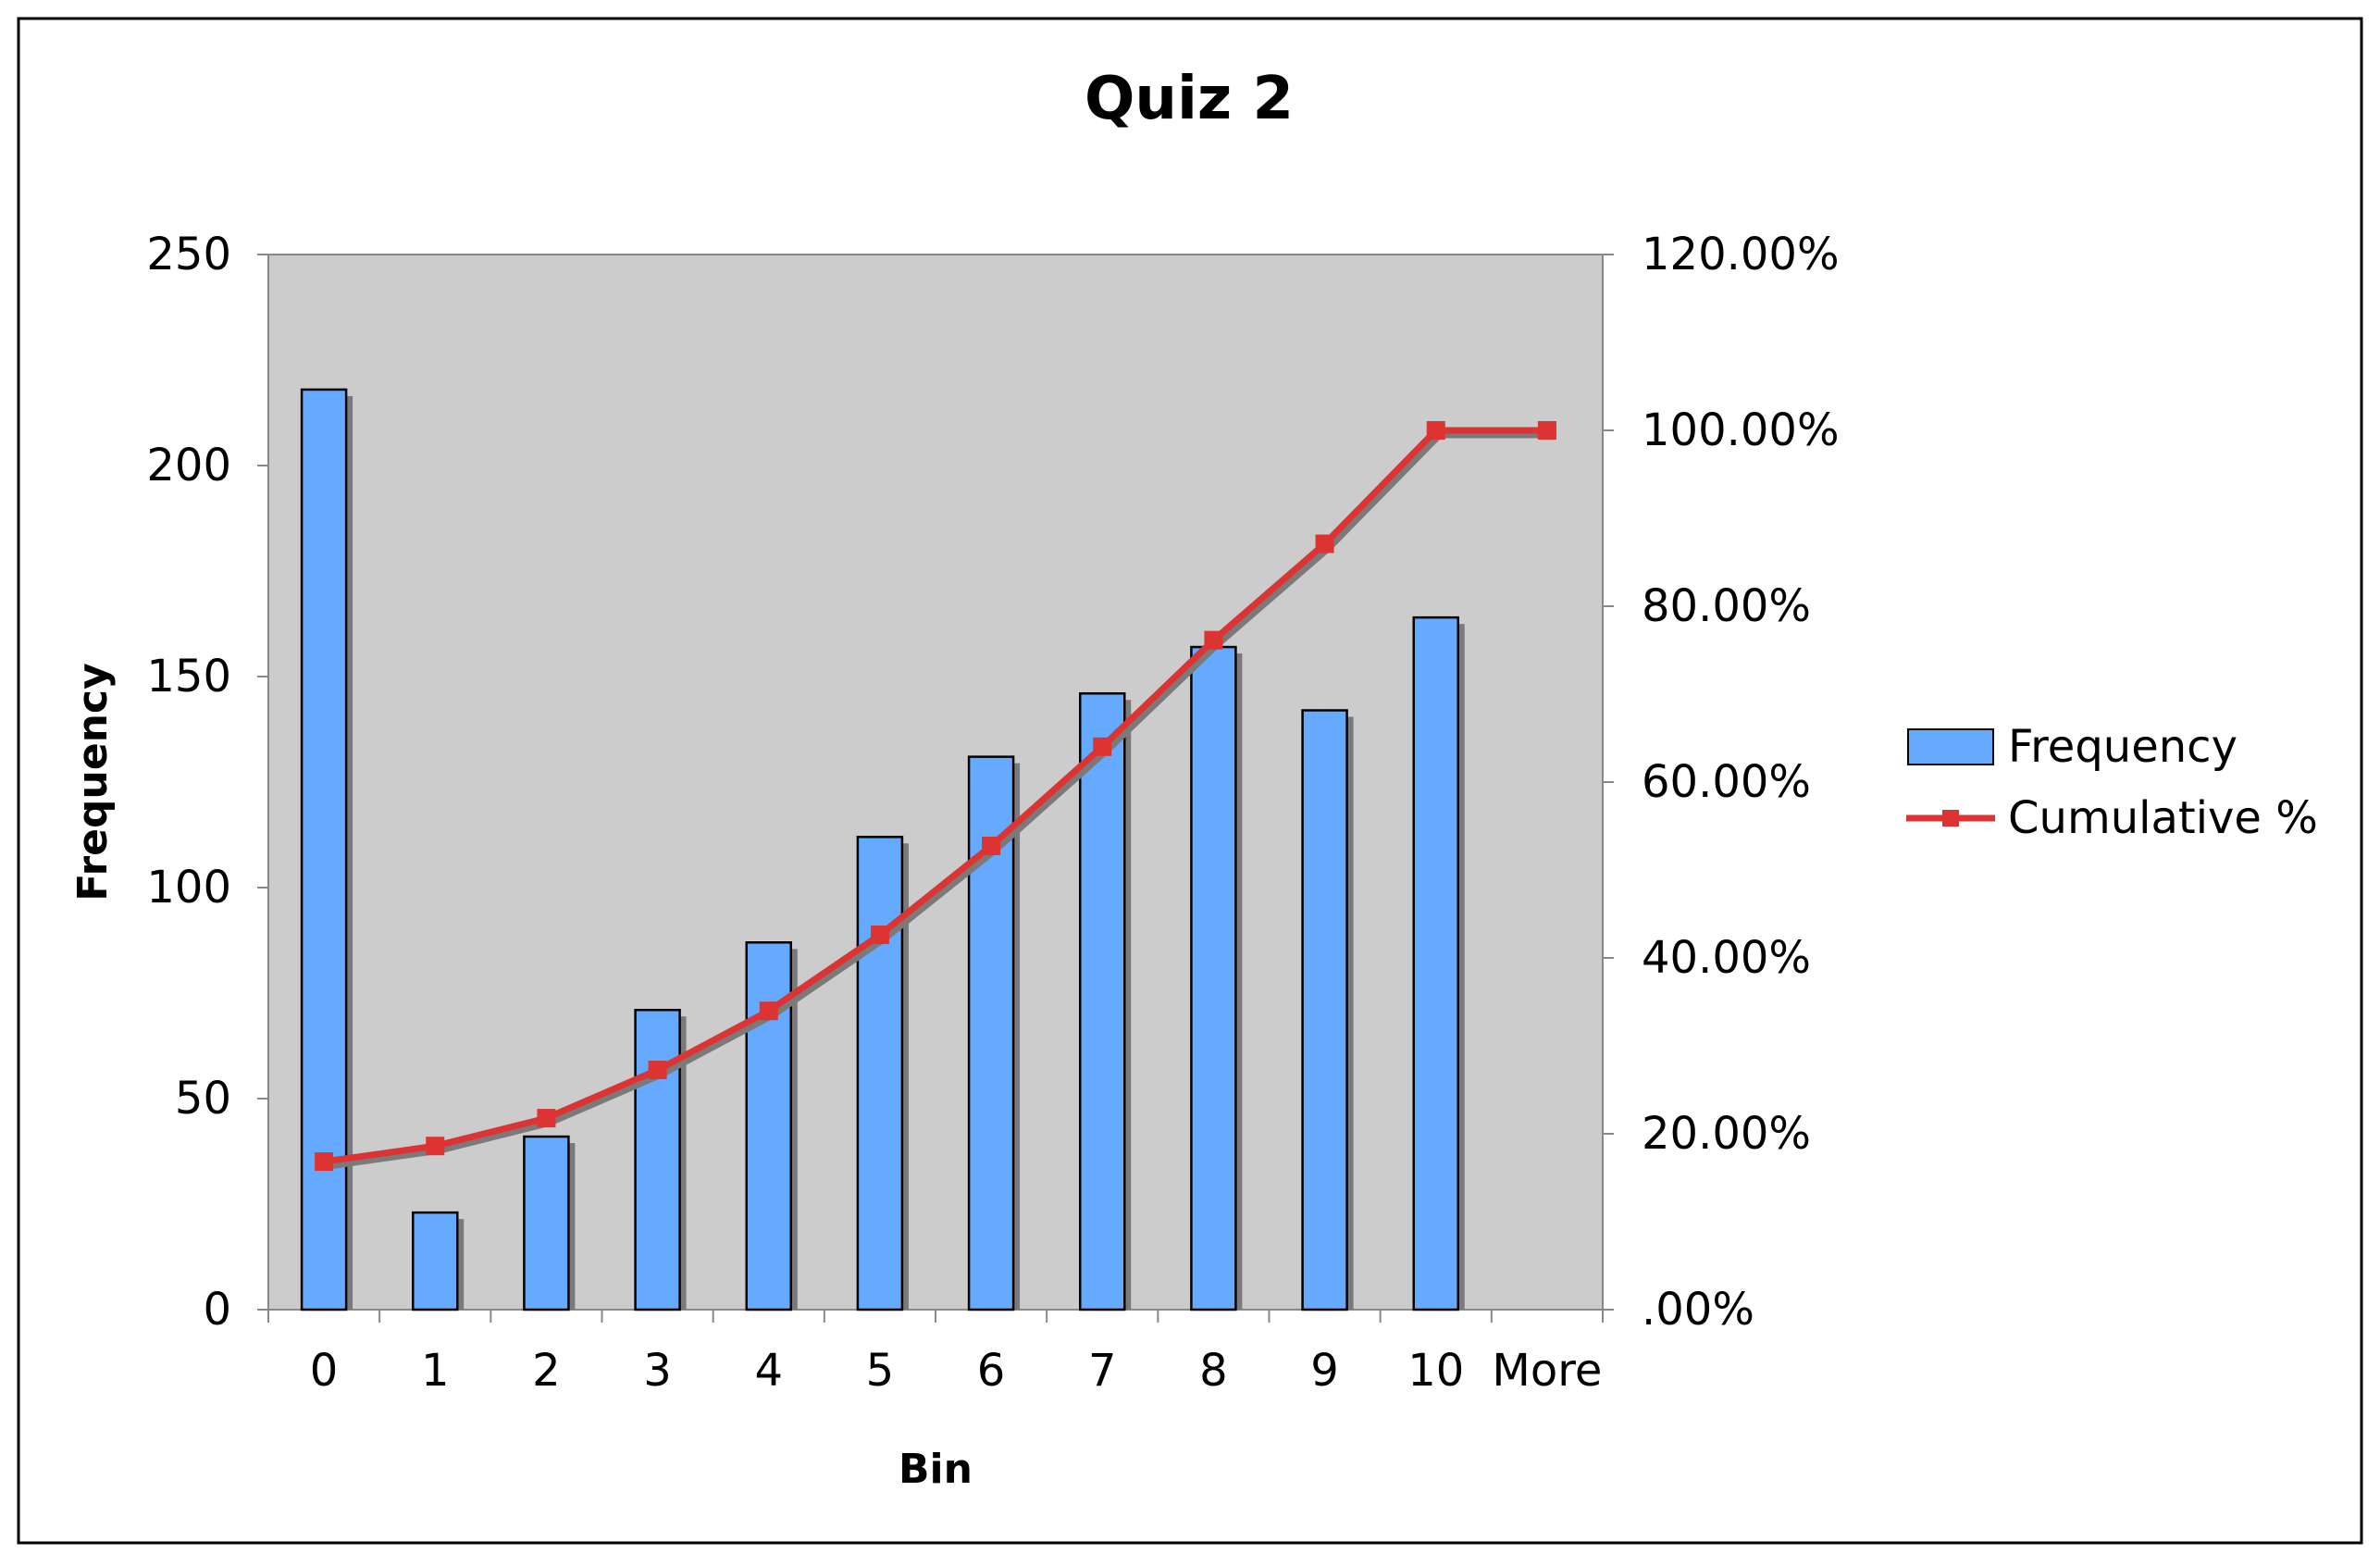 The height and width of the screenshot is (1566, 2380). I want to click on x-tick-label: More, so click(1547, 1371).